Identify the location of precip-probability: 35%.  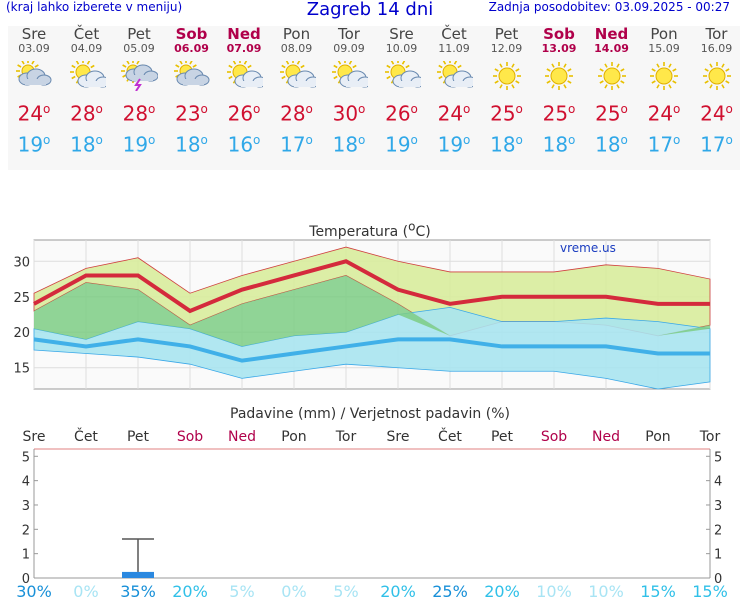
(138, 591).